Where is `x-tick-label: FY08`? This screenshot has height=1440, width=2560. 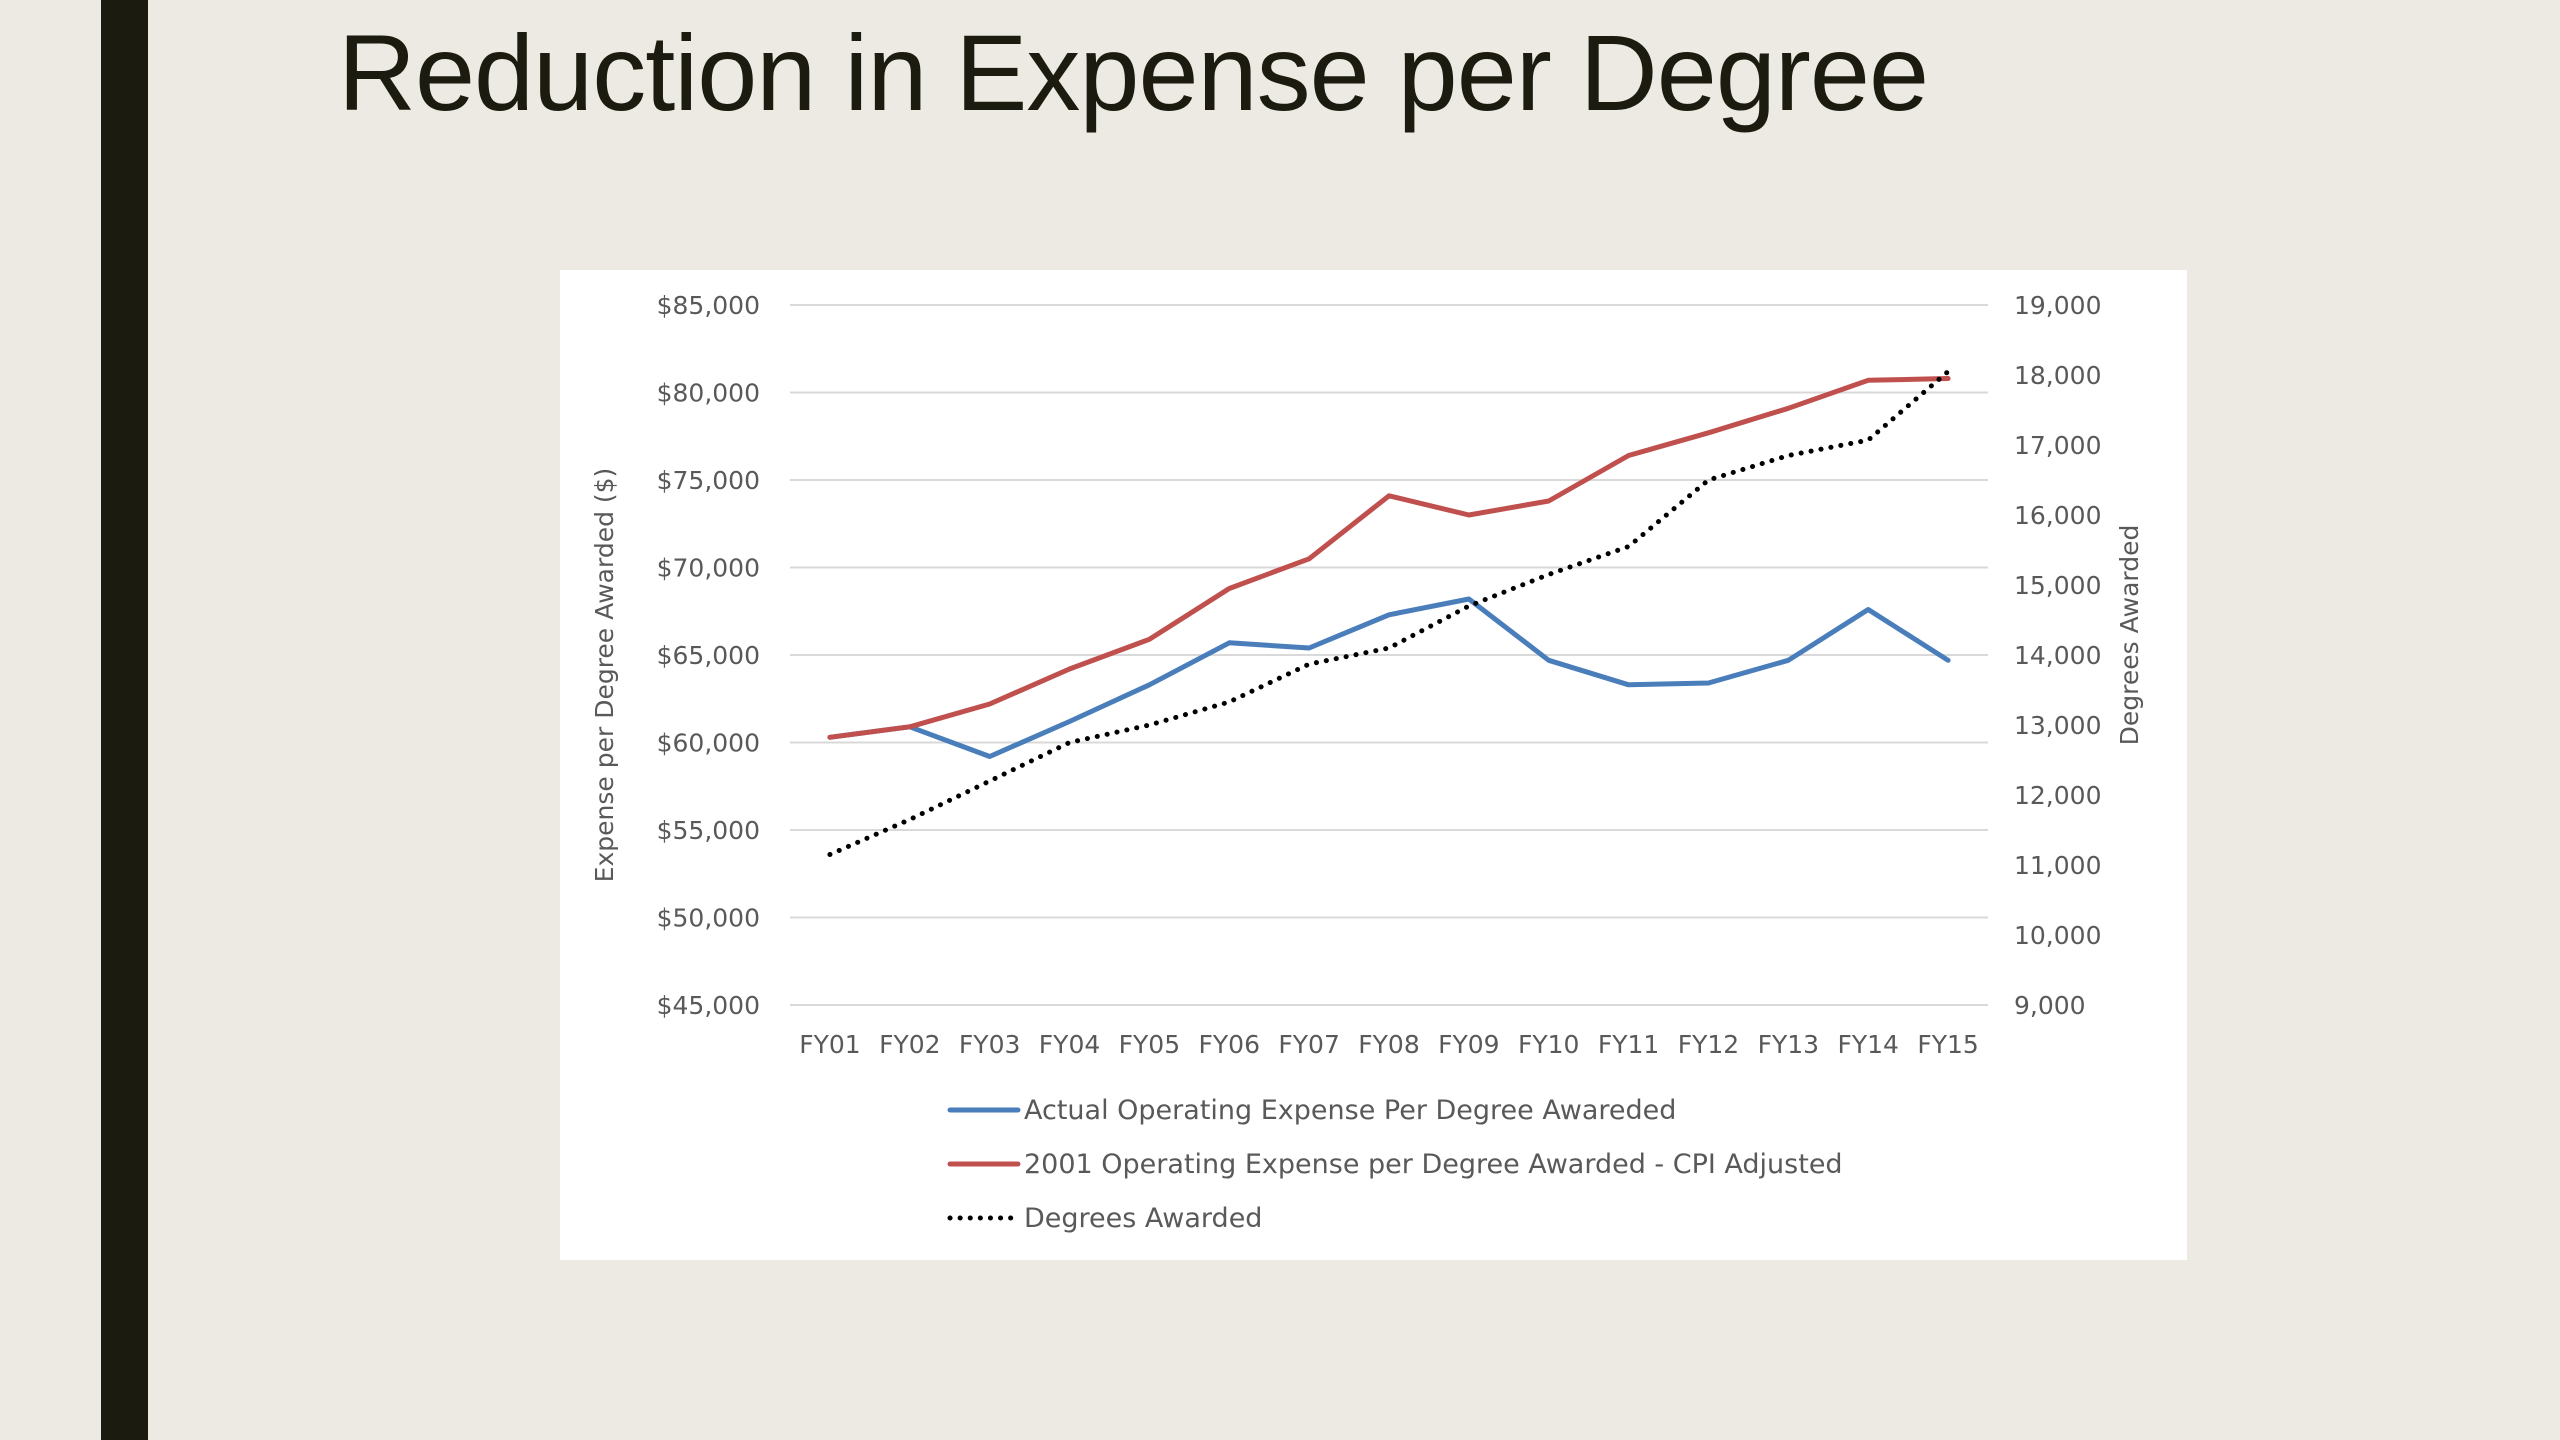 x-tick-label: FY08 is located at coordinates (1388, 1044).